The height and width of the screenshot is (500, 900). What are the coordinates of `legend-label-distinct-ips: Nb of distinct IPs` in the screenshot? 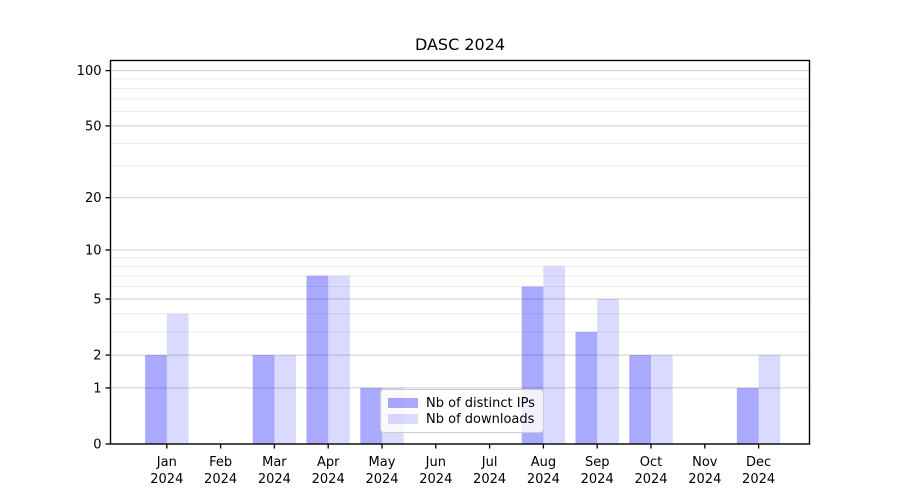 It's located at (480, 403).